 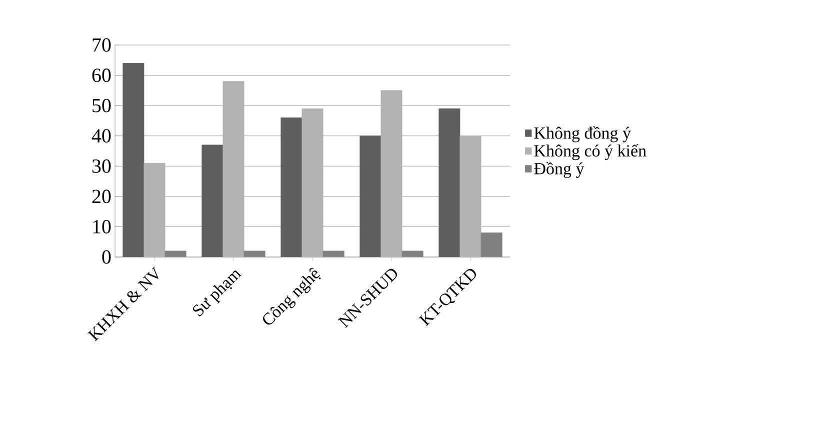 What do you see at coordinates (102, 227) in the screenshot?
I see `y-tick-label: 10` at bounding box center [102, 227].